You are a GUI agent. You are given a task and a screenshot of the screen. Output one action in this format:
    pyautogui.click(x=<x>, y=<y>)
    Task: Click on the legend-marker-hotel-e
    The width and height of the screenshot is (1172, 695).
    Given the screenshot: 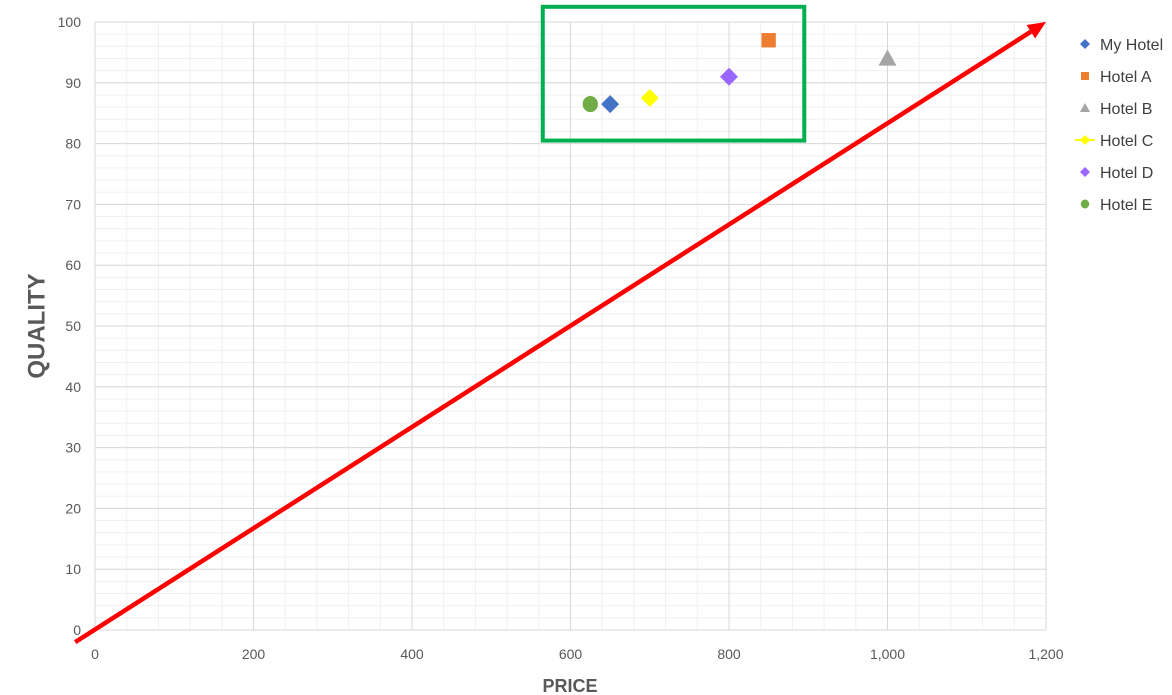 What is the action you would take?
    pyautogui.click(x=1085, y=204)
    